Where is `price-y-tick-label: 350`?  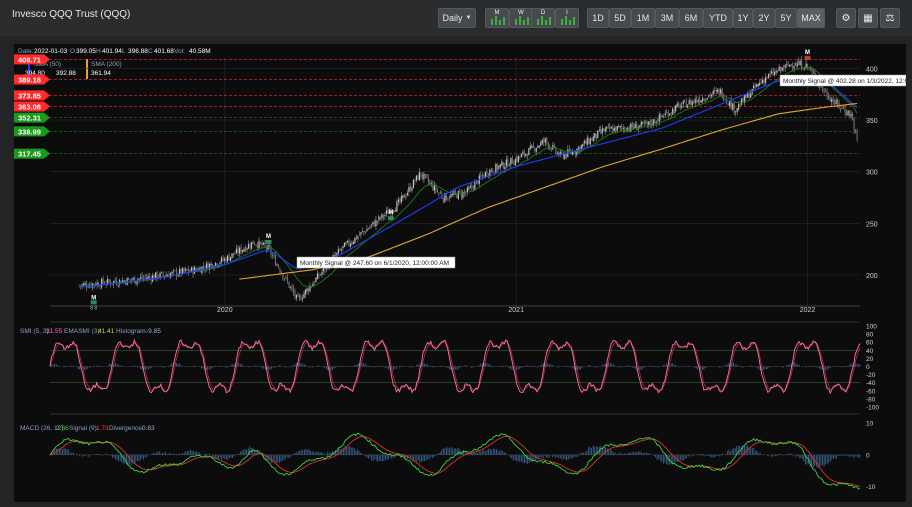
price-y-tick-label: 350 is located at coordinates (872, 121).